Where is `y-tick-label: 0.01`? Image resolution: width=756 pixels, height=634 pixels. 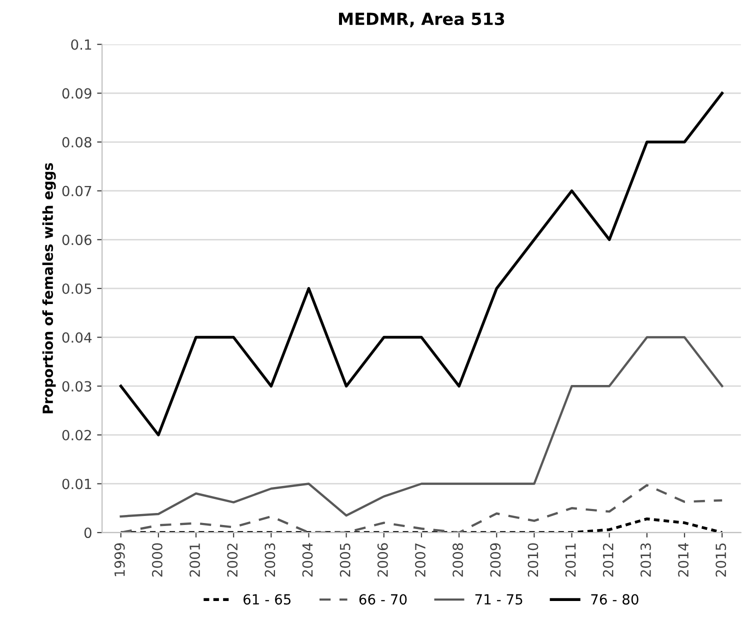
y-tick-label: 0.01 is located at coordinates (77, 484).